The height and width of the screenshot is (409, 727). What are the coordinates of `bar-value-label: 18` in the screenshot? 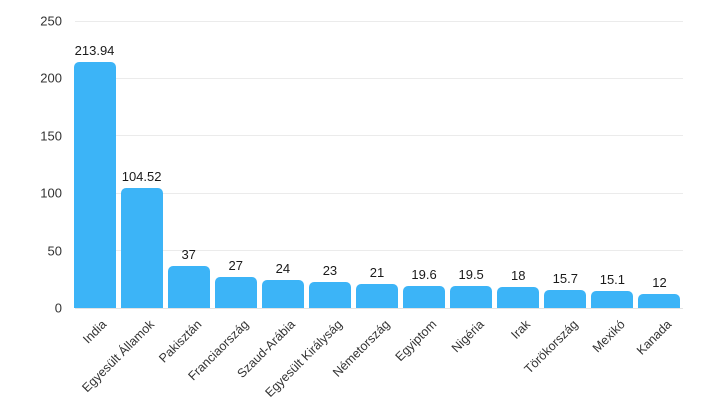 It's located at (518, 276).